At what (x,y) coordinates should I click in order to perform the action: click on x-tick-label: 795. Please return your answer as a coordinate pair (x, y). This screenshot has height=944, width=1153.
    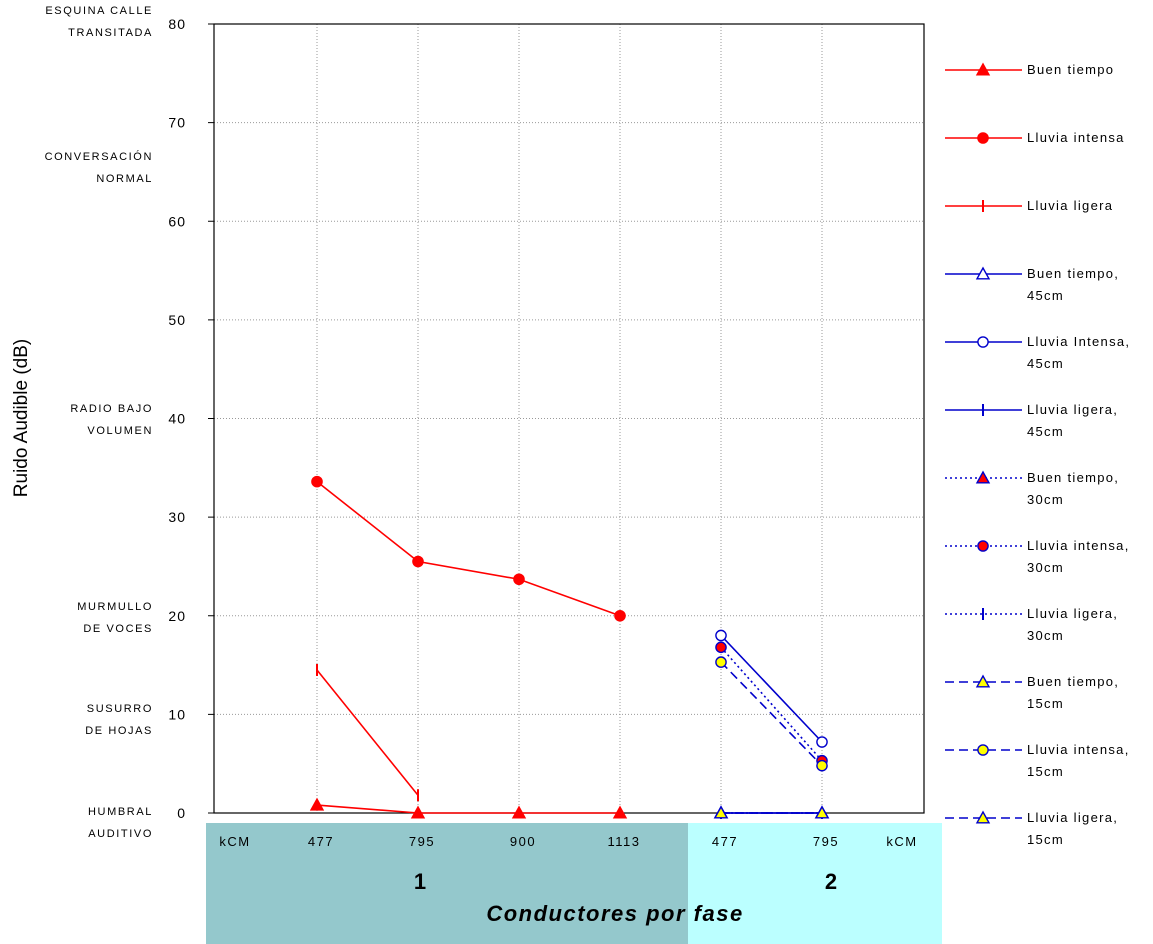
    Looking at the image, I should click on (826, 841).